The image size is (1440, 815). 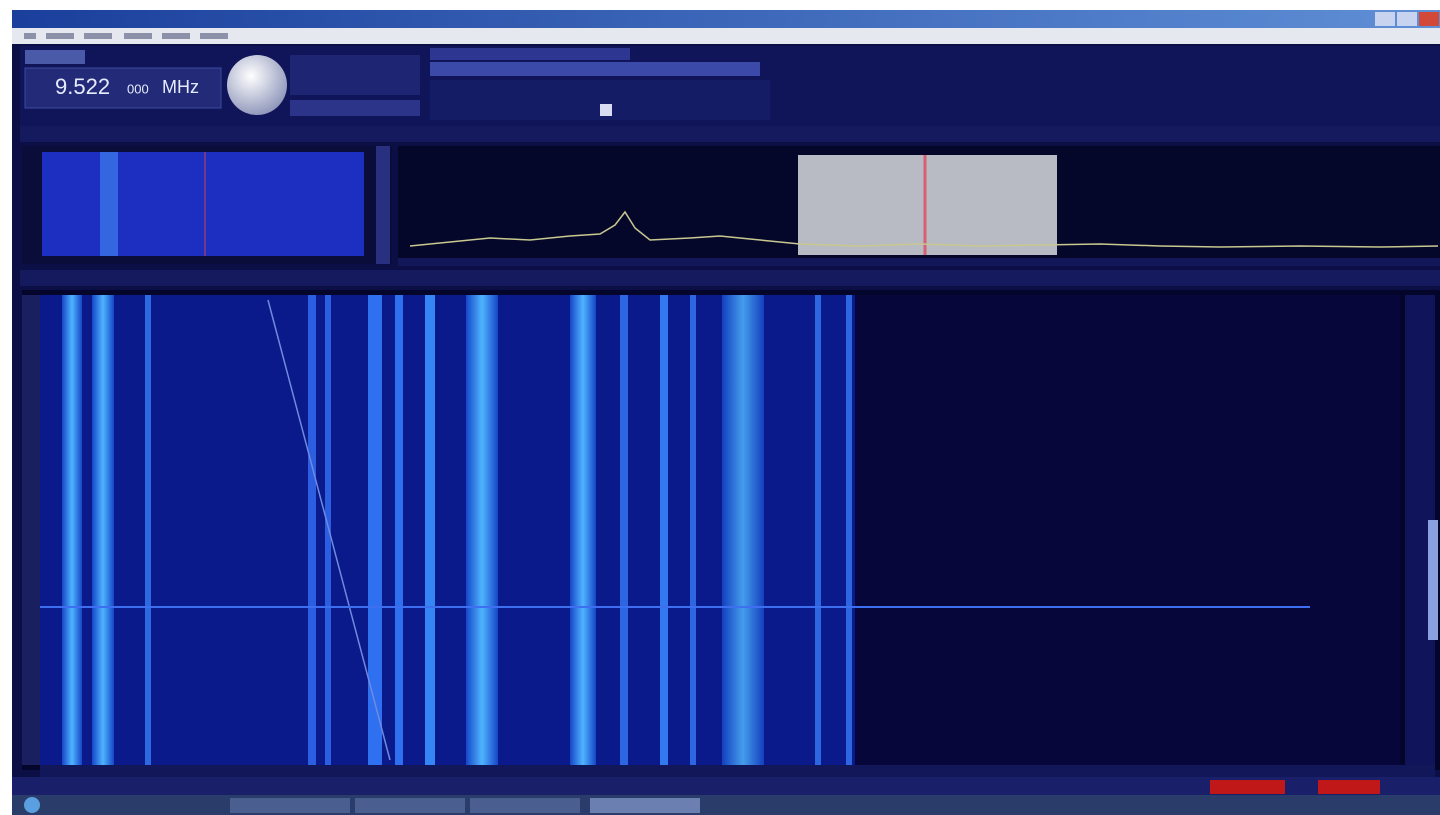 What do you see at coordinates (726, 36) in the screenshot?
I see `menu-bar` at bounding box center [726, 36].